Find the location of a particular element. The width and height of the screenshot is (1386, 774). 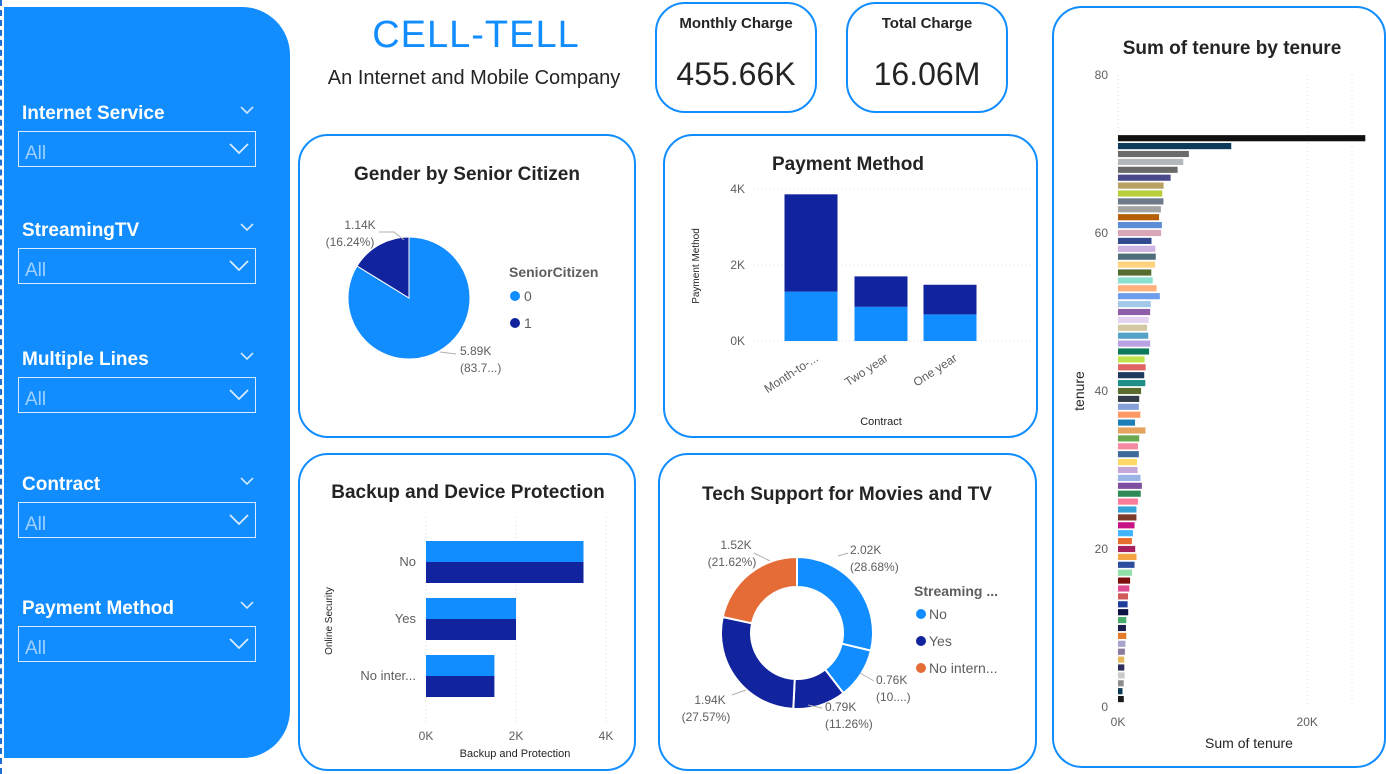

legend-marker is located at coordinates (921, 668).